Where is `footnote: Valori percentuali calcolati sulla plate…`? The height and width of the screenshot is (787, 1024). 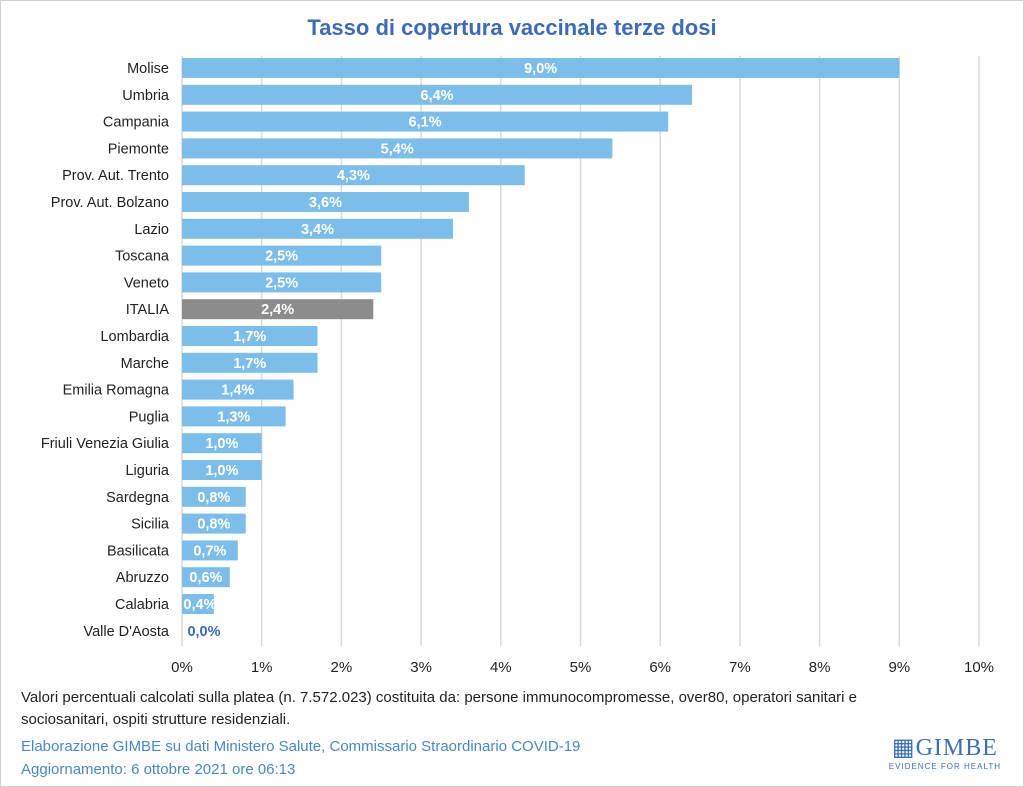 footnote: Valori percentuali calcolati sulla plate… is located at coordinates (439, 708).